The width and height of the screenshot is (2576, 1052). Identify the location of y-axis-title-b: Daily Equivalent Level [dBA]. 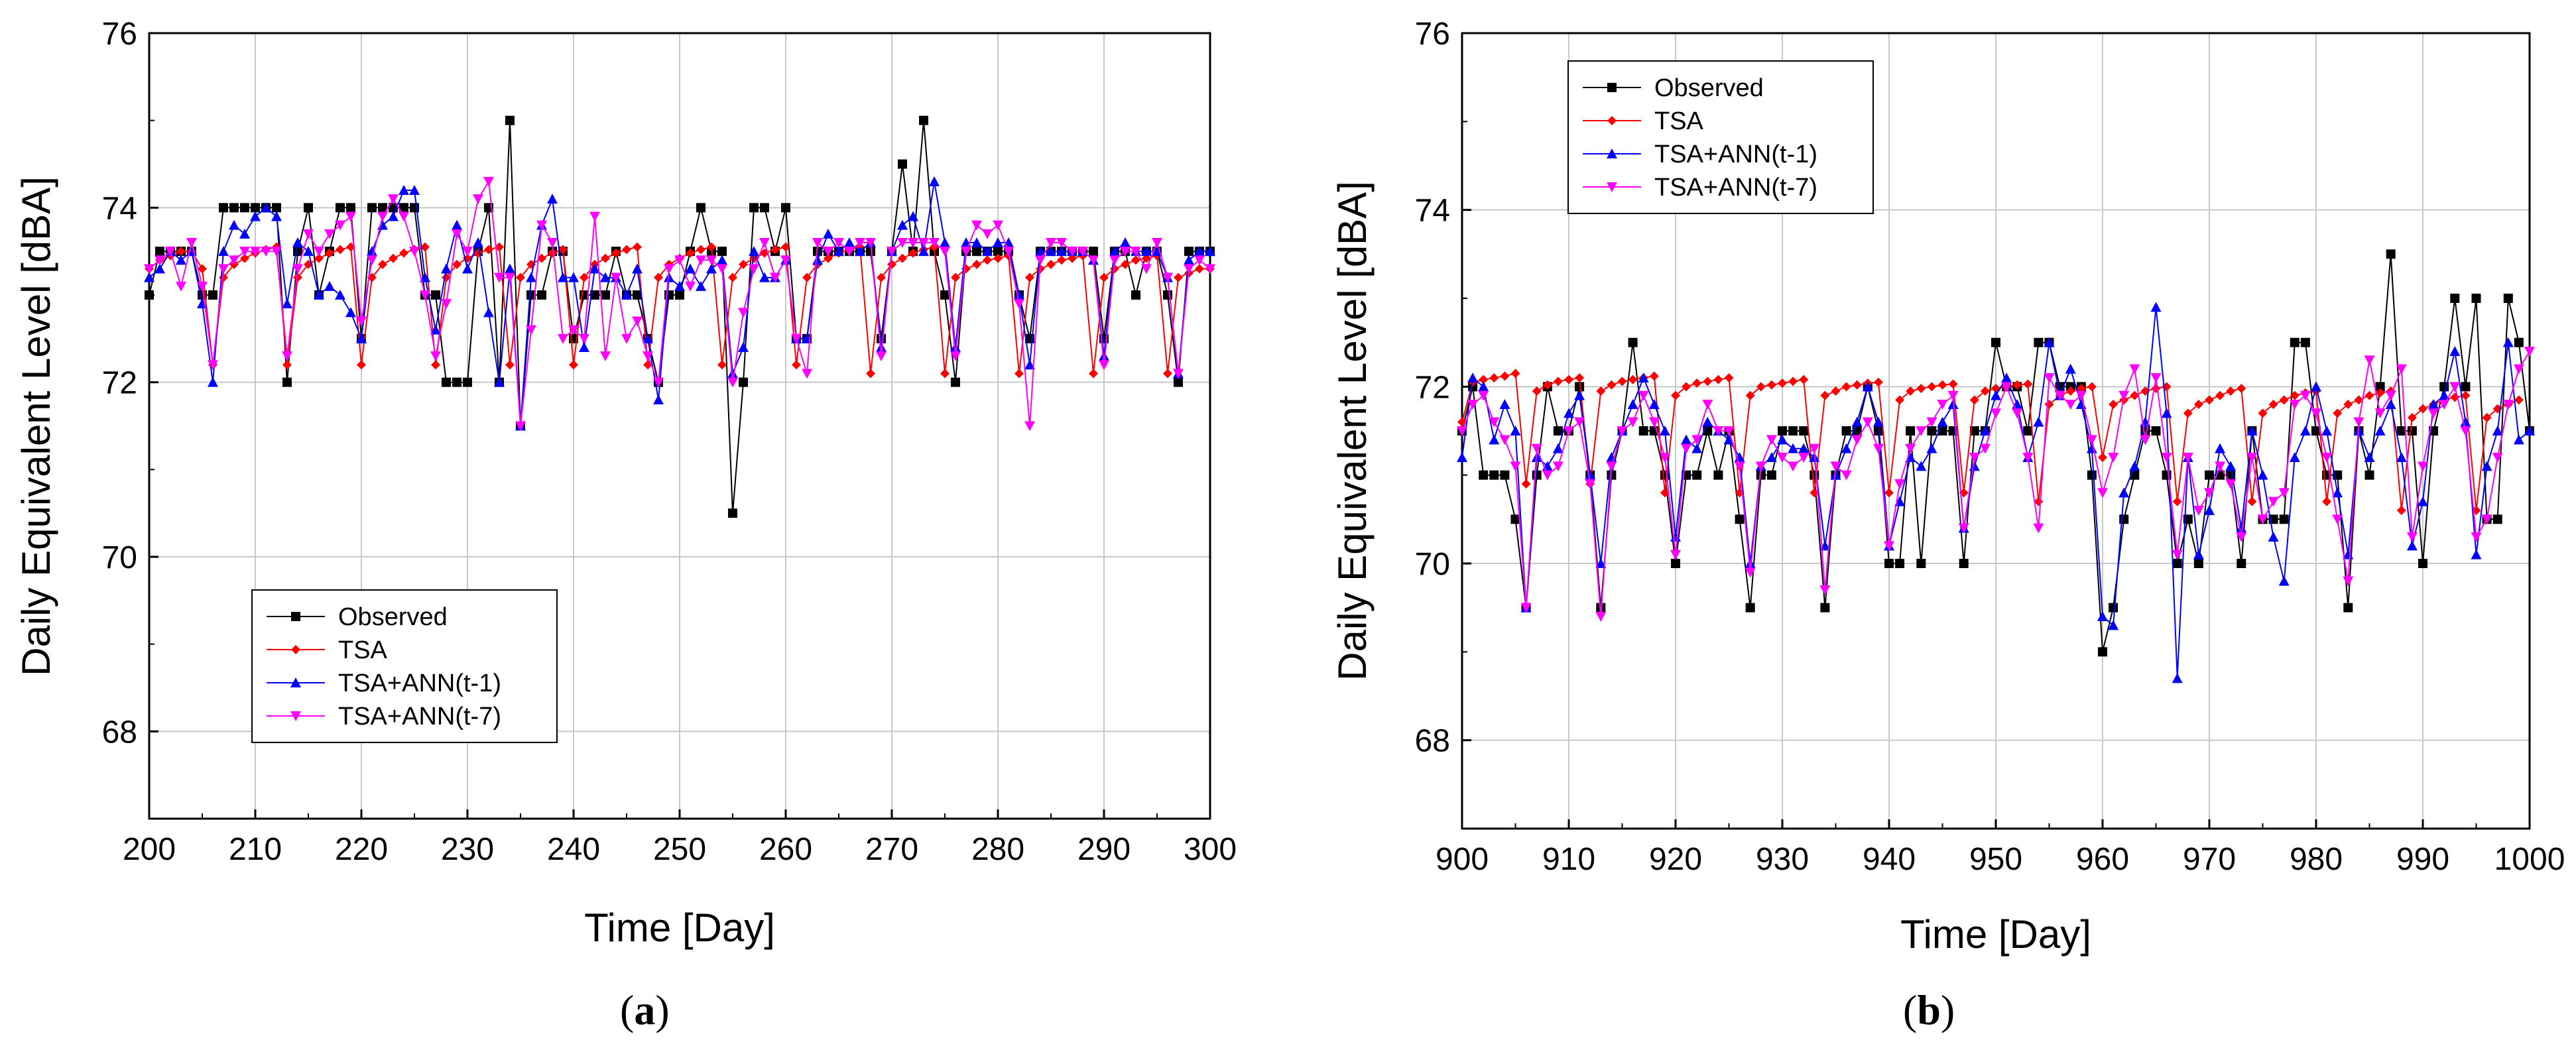
(1352, 431).